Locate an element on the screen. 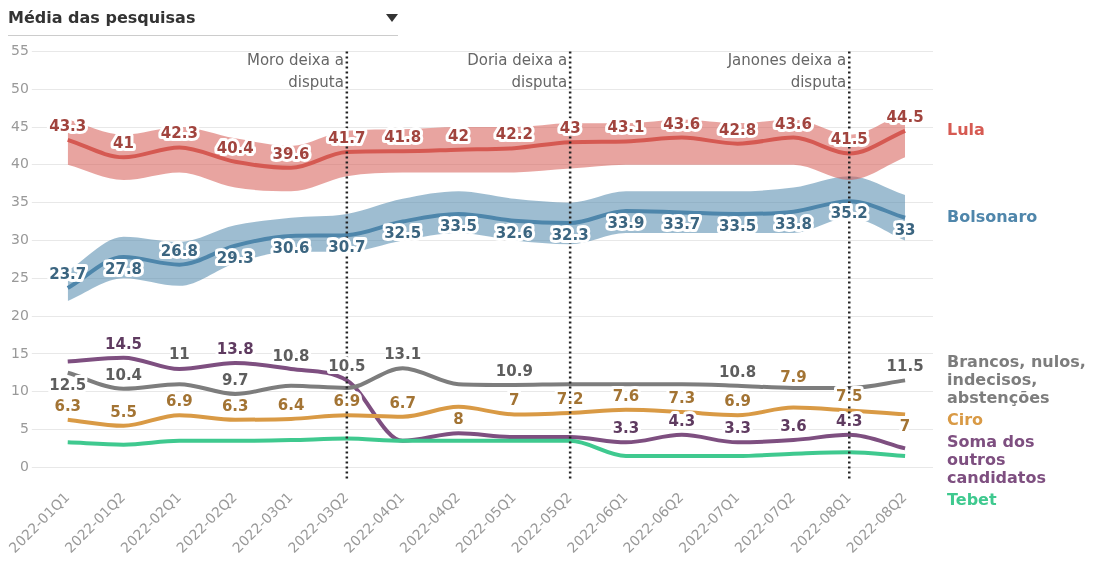 The image size is (1111, 579). y-tick-label: 5 is located at coordinates (24, 428).